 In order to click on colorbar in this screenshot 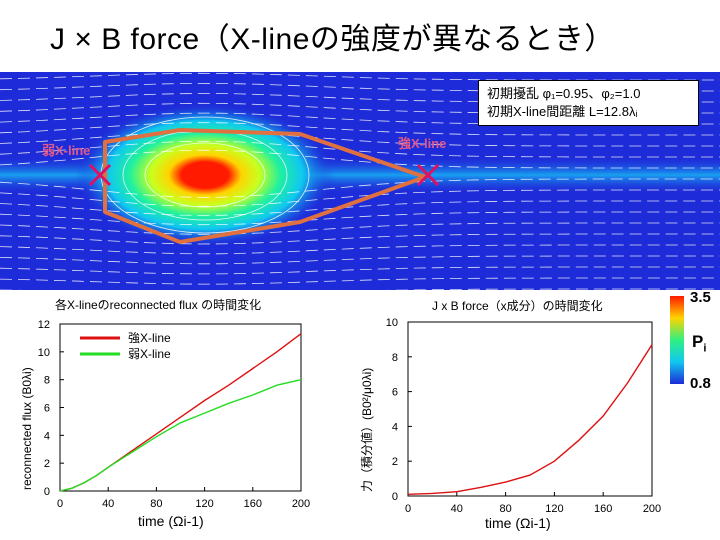, I will do `click(677, 340)`.